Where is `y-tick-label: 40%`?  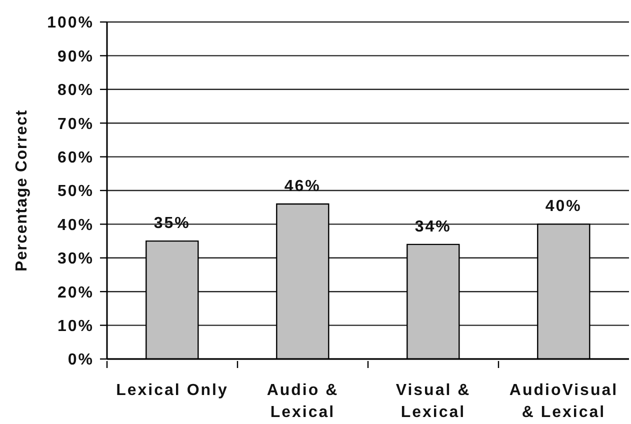
y-tick-label: 40% is located at coordinates (75, 225).